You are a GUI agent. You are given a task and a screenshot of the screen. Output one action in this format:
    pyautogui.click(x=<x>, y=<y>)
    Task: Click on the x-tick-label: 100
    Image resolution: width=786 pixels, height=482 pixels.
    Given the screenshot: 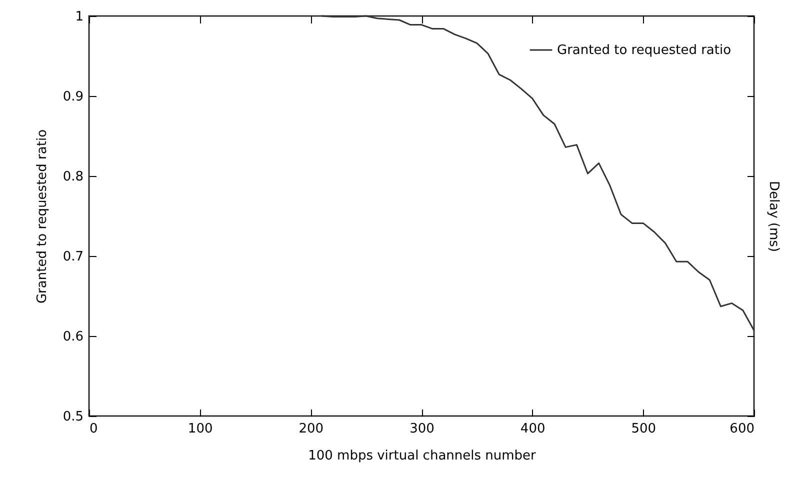 What is the action you would take?
    pyautogui.click(x=200, y=429)
    